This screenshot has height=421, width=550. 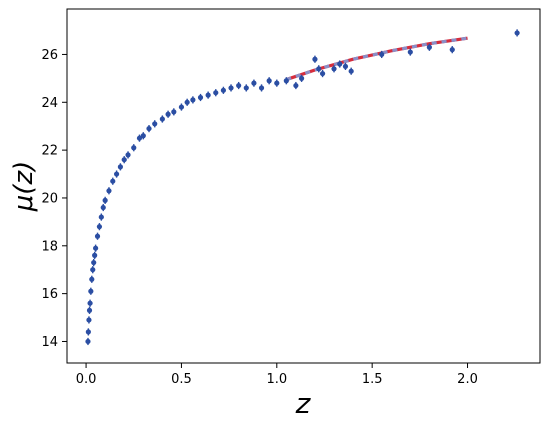 What do you see at coordinates (49, 342) in the screenshot?
I see `y-tick-label: 14` at bounding box center [49, 342].